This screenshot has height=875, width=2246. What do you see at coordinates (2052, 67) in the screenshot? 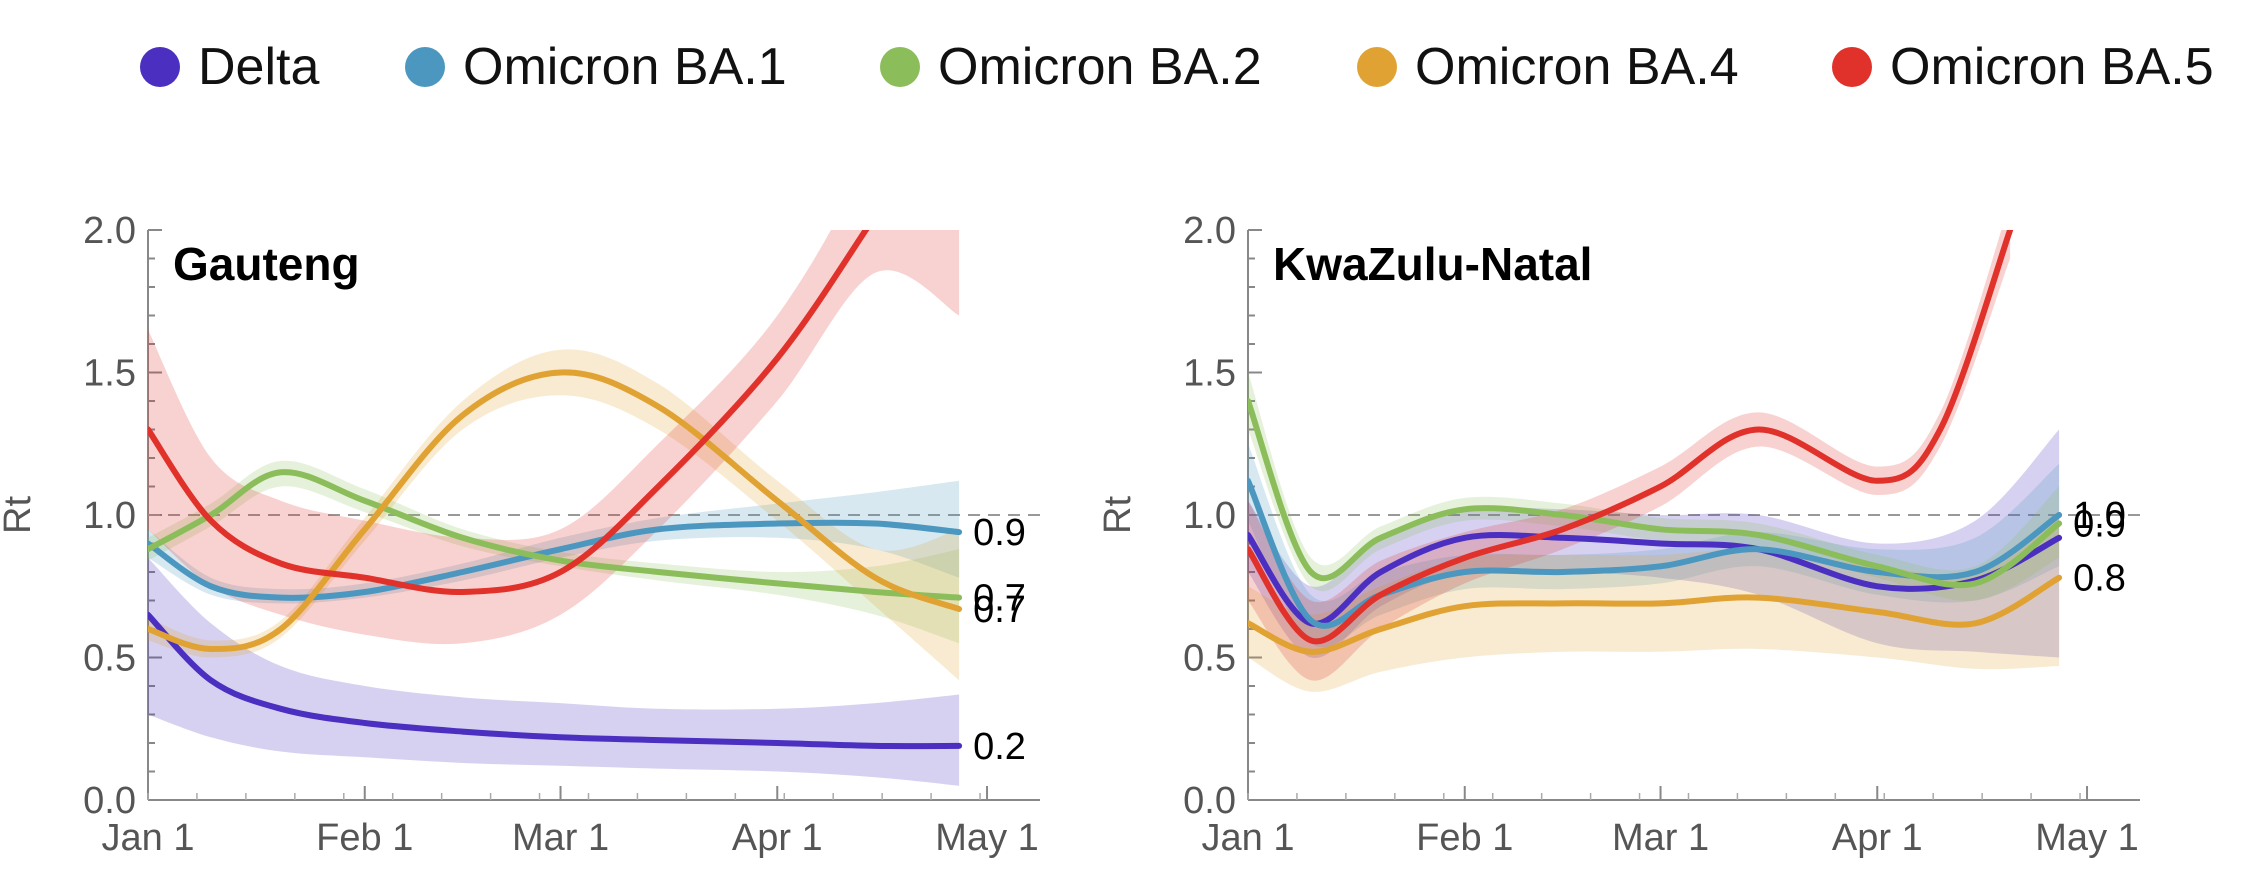
I see `legend-label: Omicron BA.5` at bounding box center [2052, 67].